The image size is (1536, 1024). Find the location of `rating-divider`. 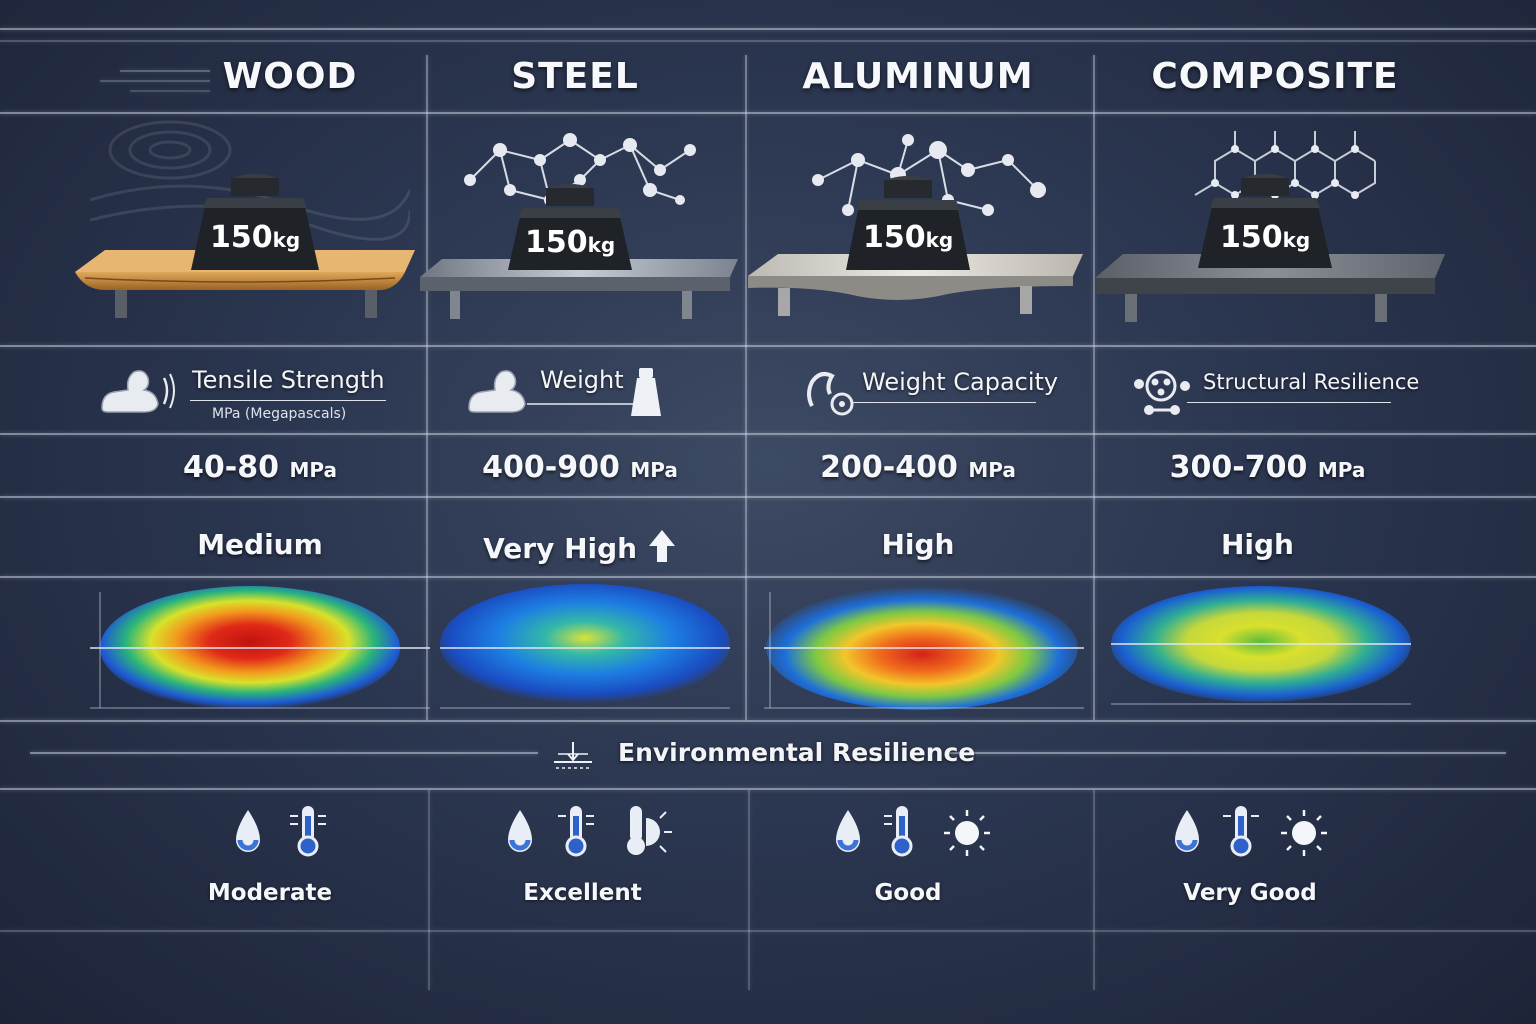

rating-divider is located at coordinates (768, 577).